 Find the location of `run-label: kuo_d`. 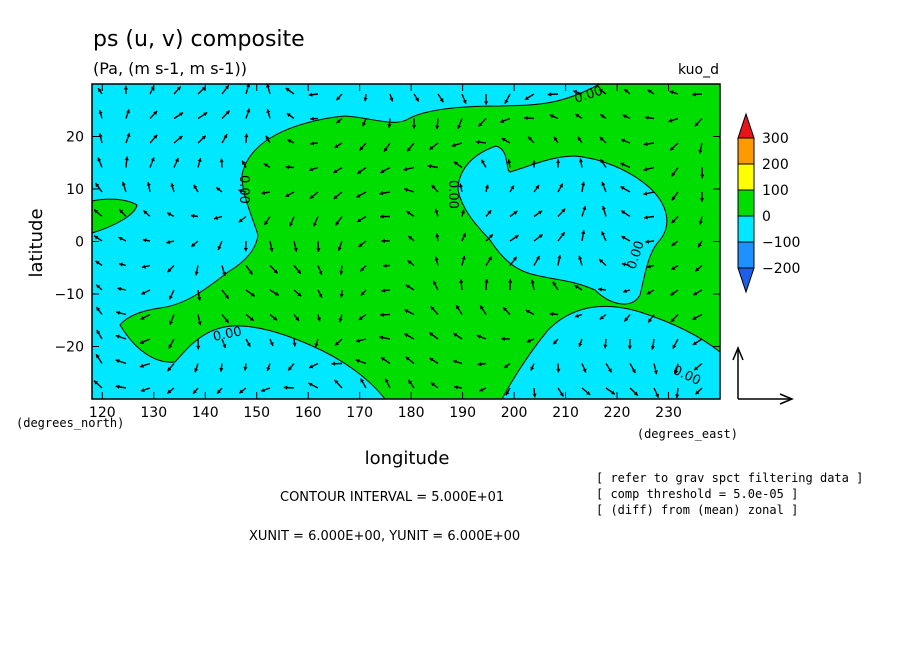

run-label: kuo_d is located at coordinates (698, 70).